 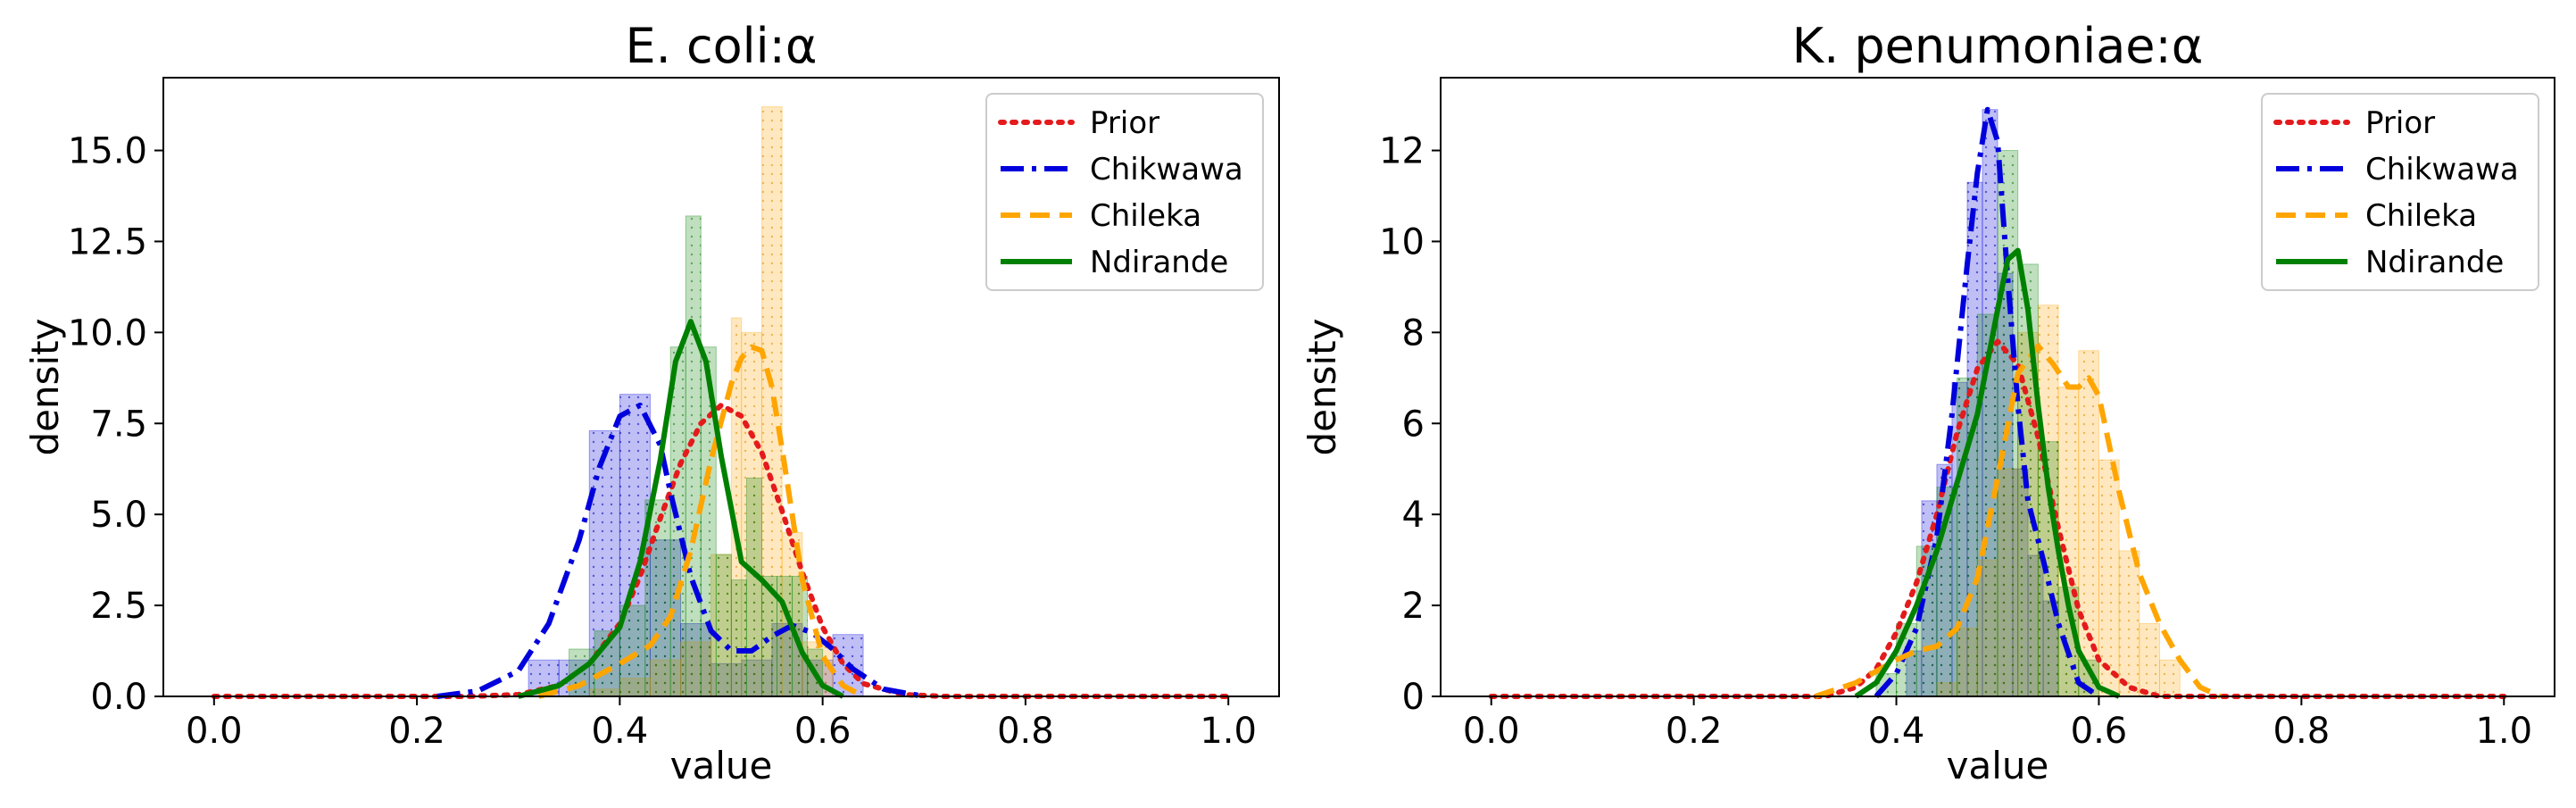 What do you see at coordinates (1413, 697) in the screenshot?
I see `y-tick-label: 0` at bounding box center [1413, 697].